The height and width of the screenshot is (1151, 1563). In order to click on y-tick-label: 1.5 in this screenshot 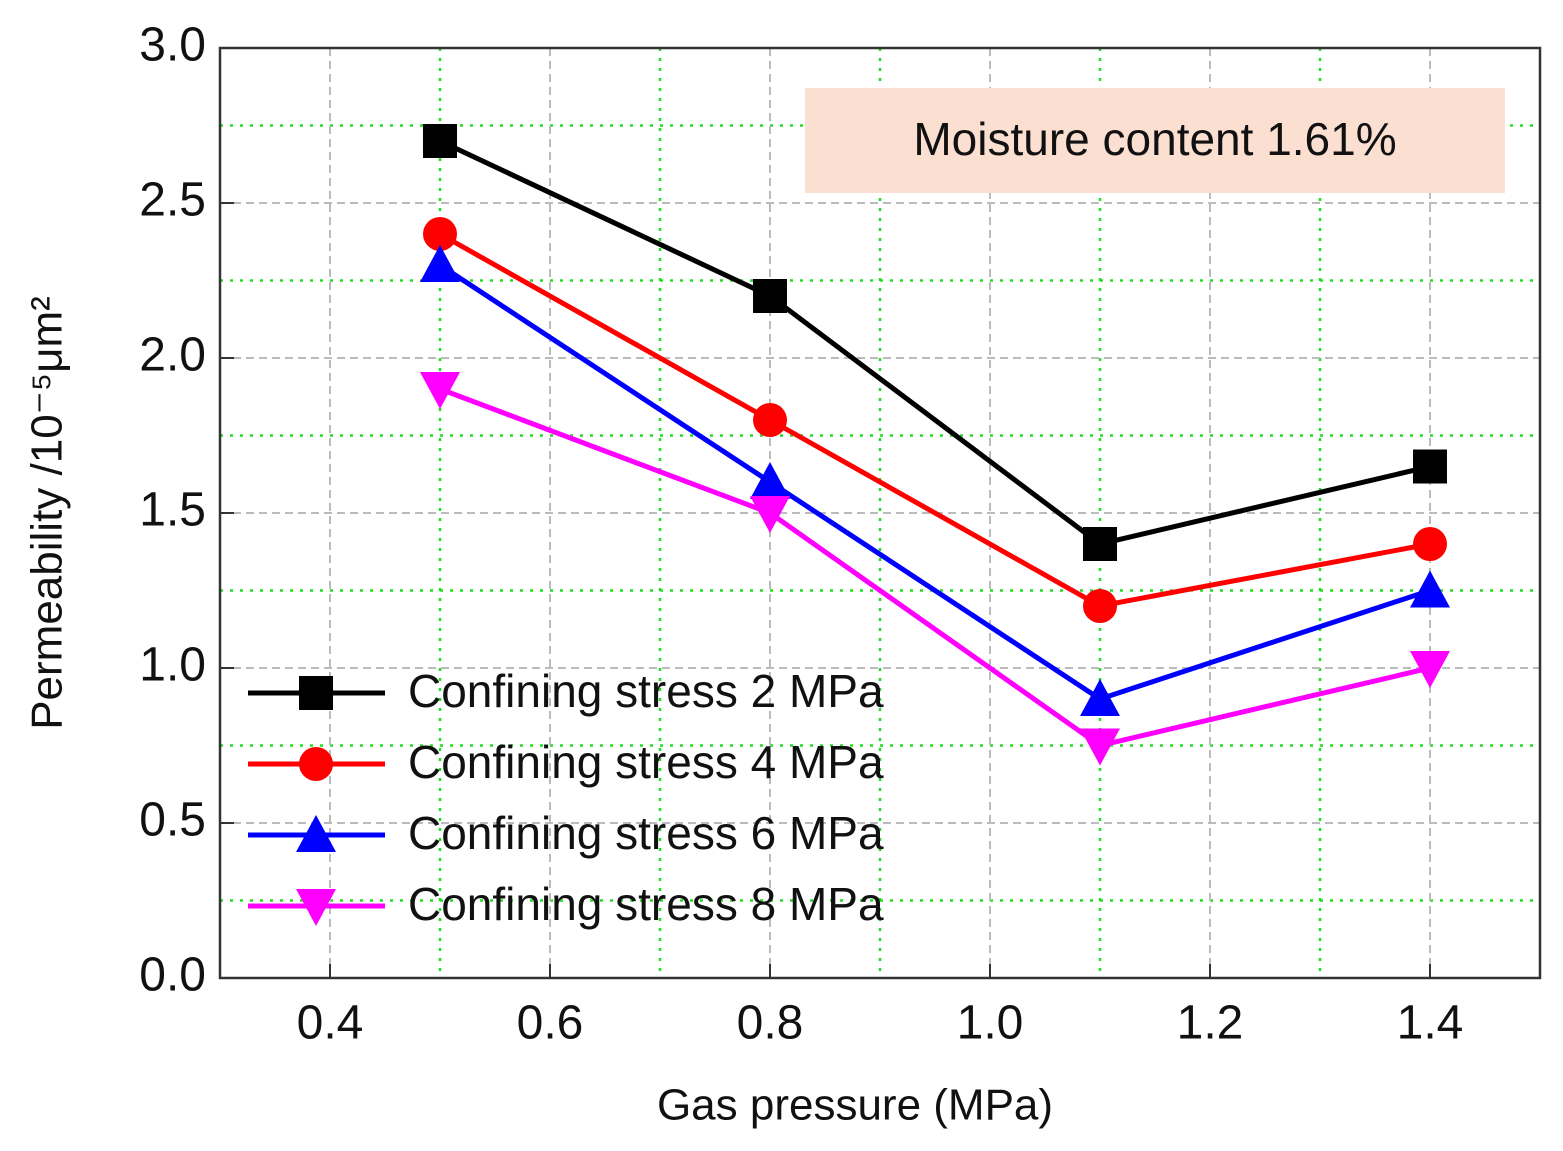, I will do `click(172, 510)`.